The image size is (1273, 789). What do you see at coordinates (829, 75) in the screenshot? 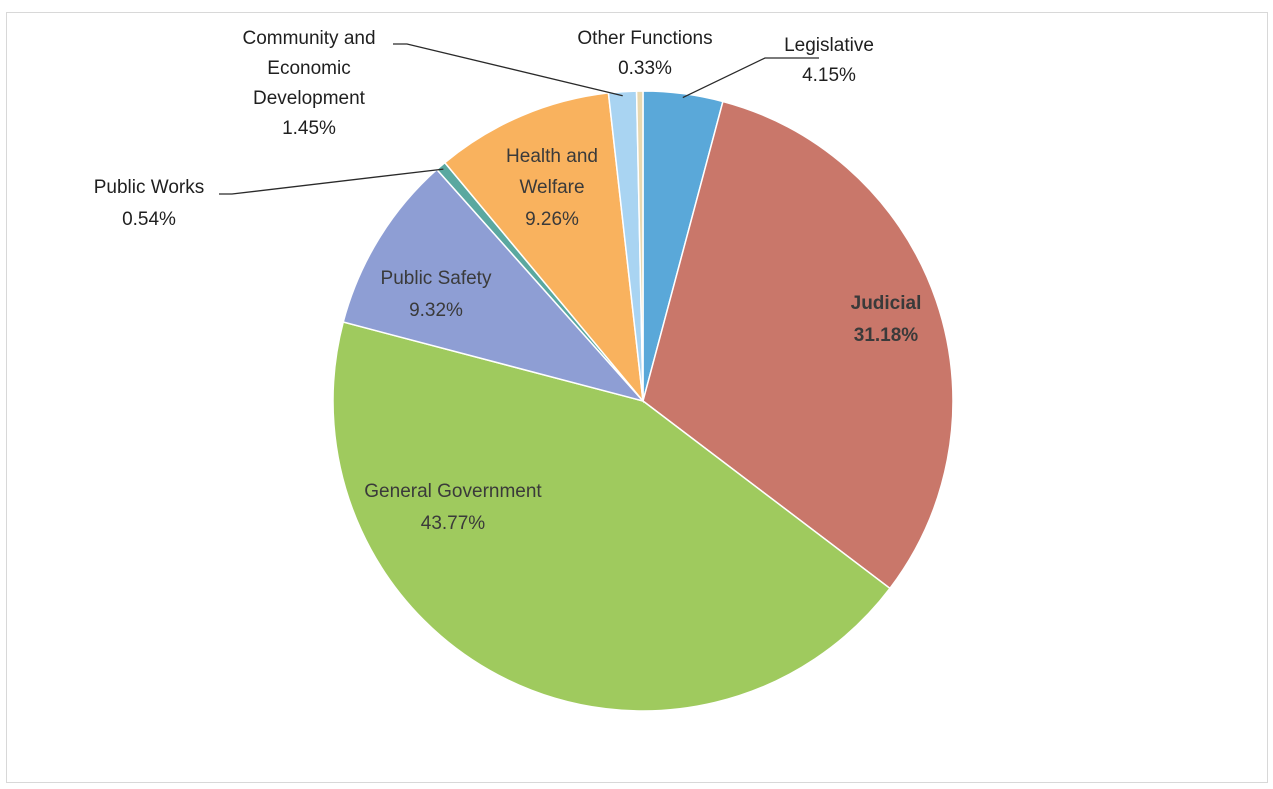
I see `slice-value-legislative: 4.15%` at bounding box center [829, 75].